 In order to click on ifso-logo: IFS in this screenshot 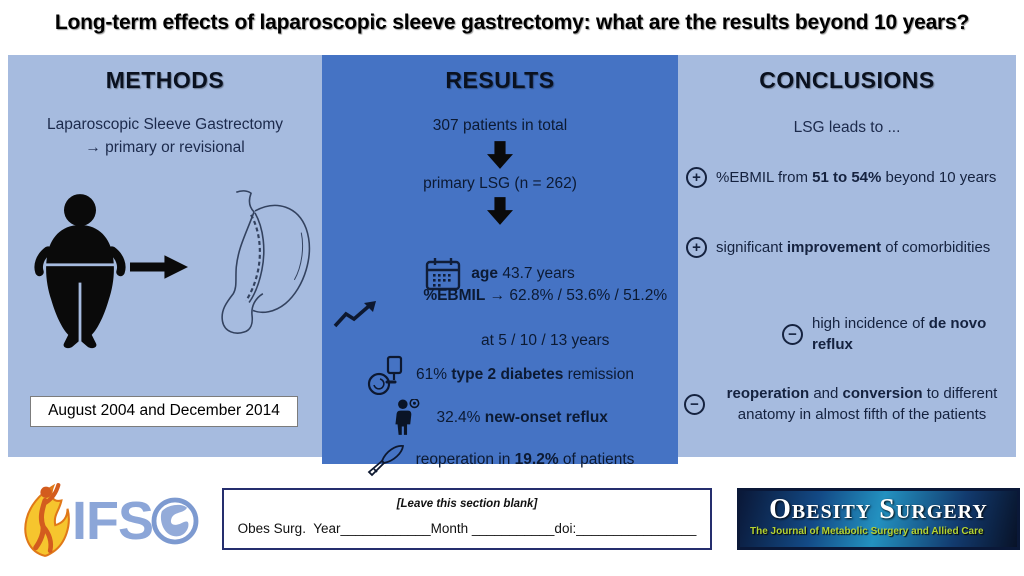, I will do `click(105, 521)`.